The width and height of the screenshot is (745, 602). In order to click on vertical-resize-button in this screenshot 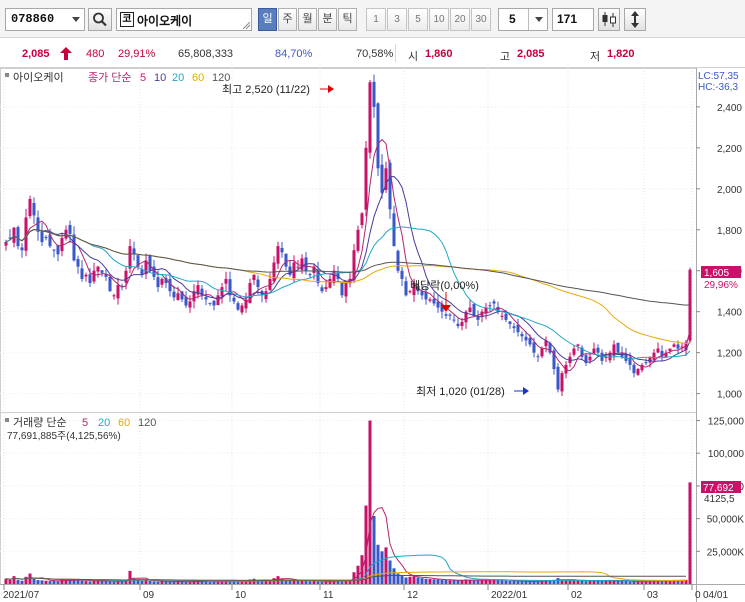, I will do `click(635, 19)`.